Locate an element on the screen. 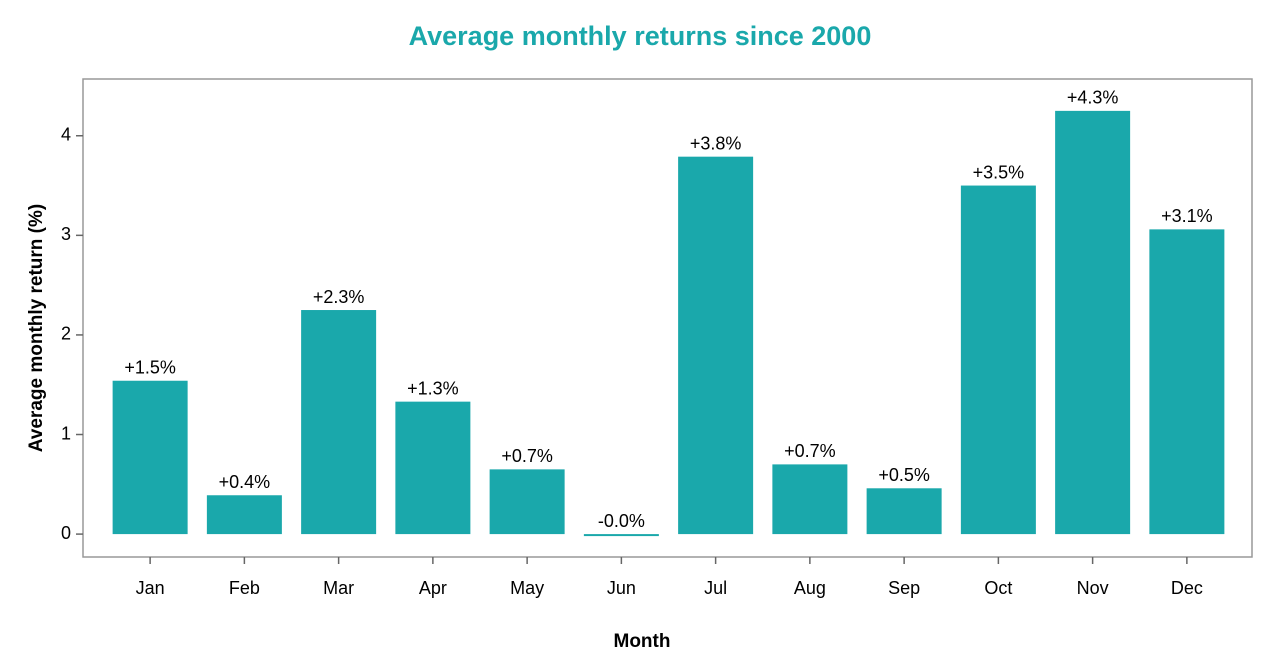 This screenshot has width=1280, height=661. x-tick-label: Apr is located at coordinates (433, 588).